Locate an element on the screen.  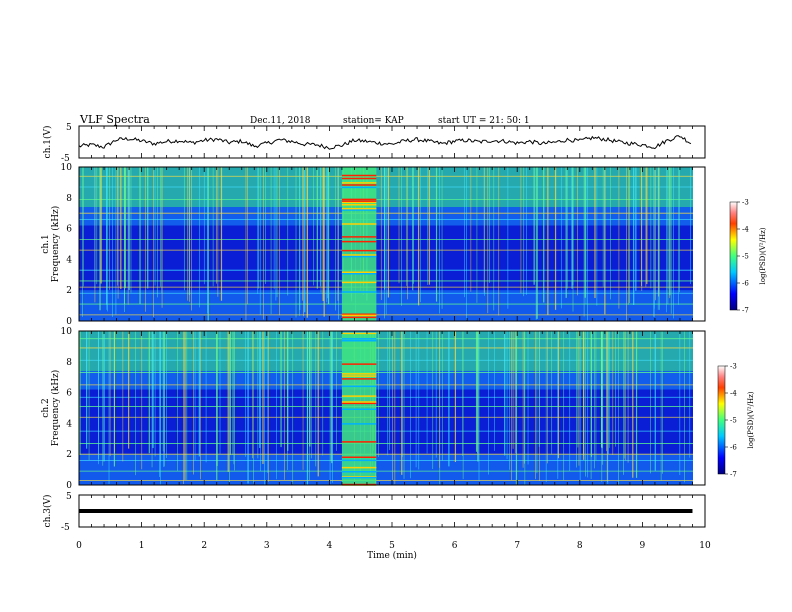
ch2-colorbar-gradient is located at coordinates (721, 420).